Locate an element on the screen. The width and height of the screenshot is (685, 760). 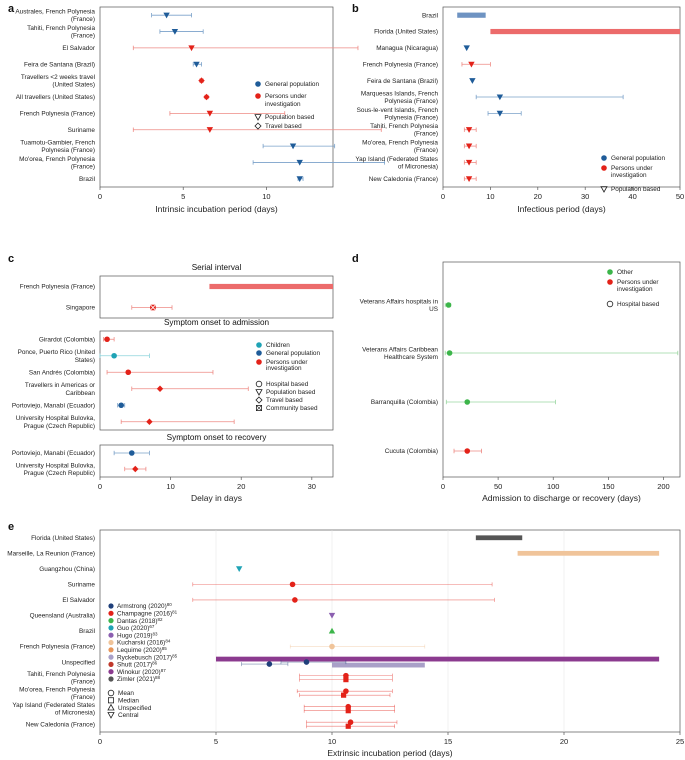
panel-e-shape-legend-2-label: Unspecified is located at coordinates (135, 708).